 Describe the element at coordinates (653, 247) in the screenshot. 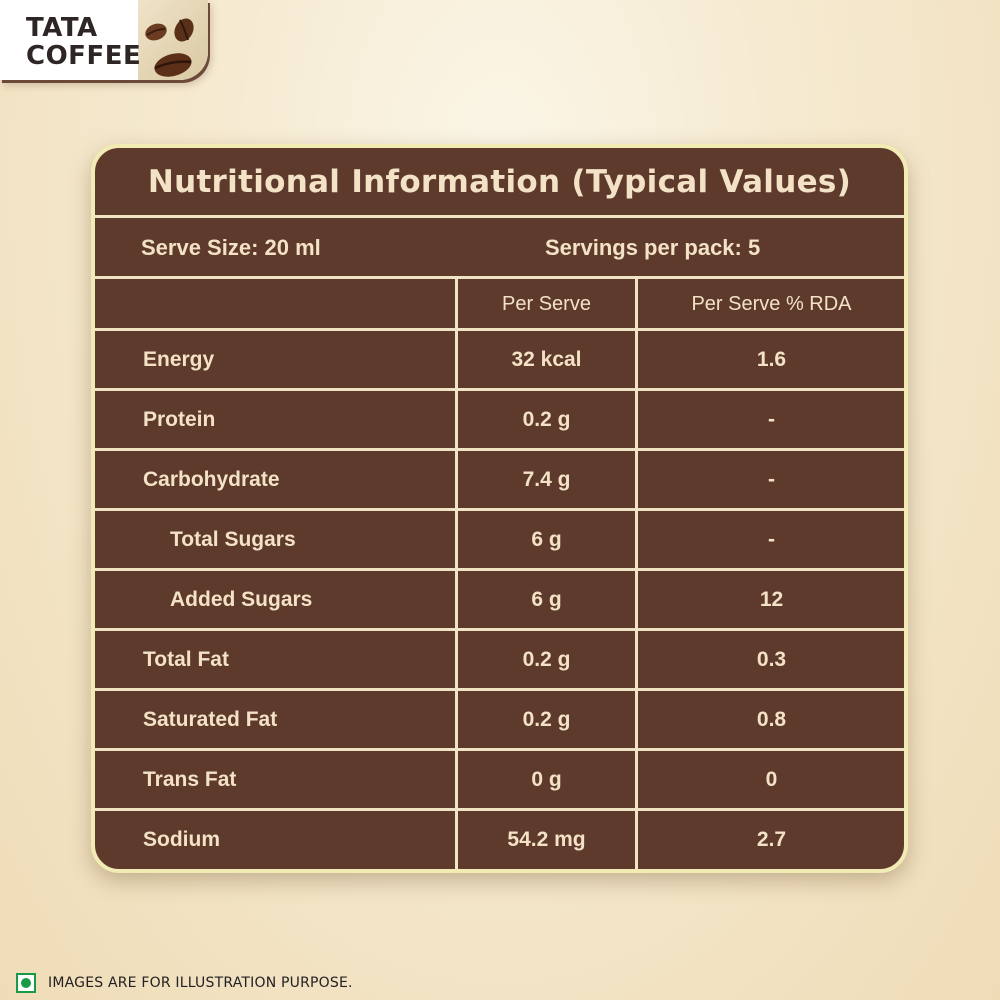

I see `servings-per-pack: Servings per pack: 5` at that location.